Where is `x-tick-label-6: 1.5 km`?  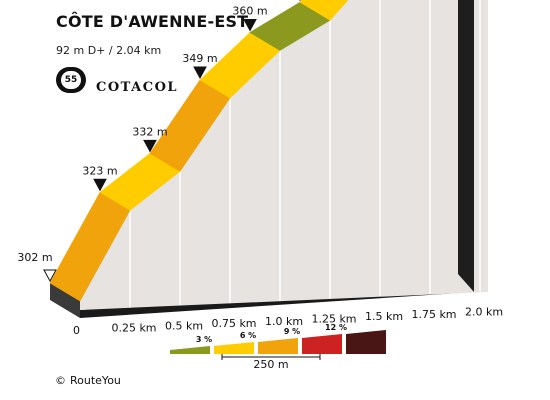 x-tick-label-6: 1.5 km is located at coordinates (384, 316).